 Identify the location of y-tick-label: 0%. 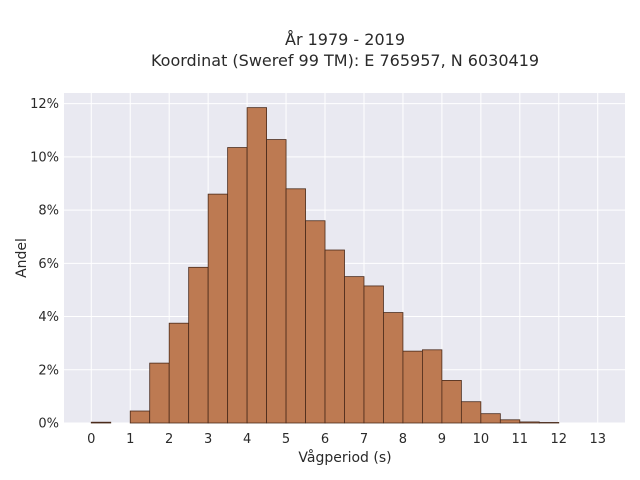
(48, 424).